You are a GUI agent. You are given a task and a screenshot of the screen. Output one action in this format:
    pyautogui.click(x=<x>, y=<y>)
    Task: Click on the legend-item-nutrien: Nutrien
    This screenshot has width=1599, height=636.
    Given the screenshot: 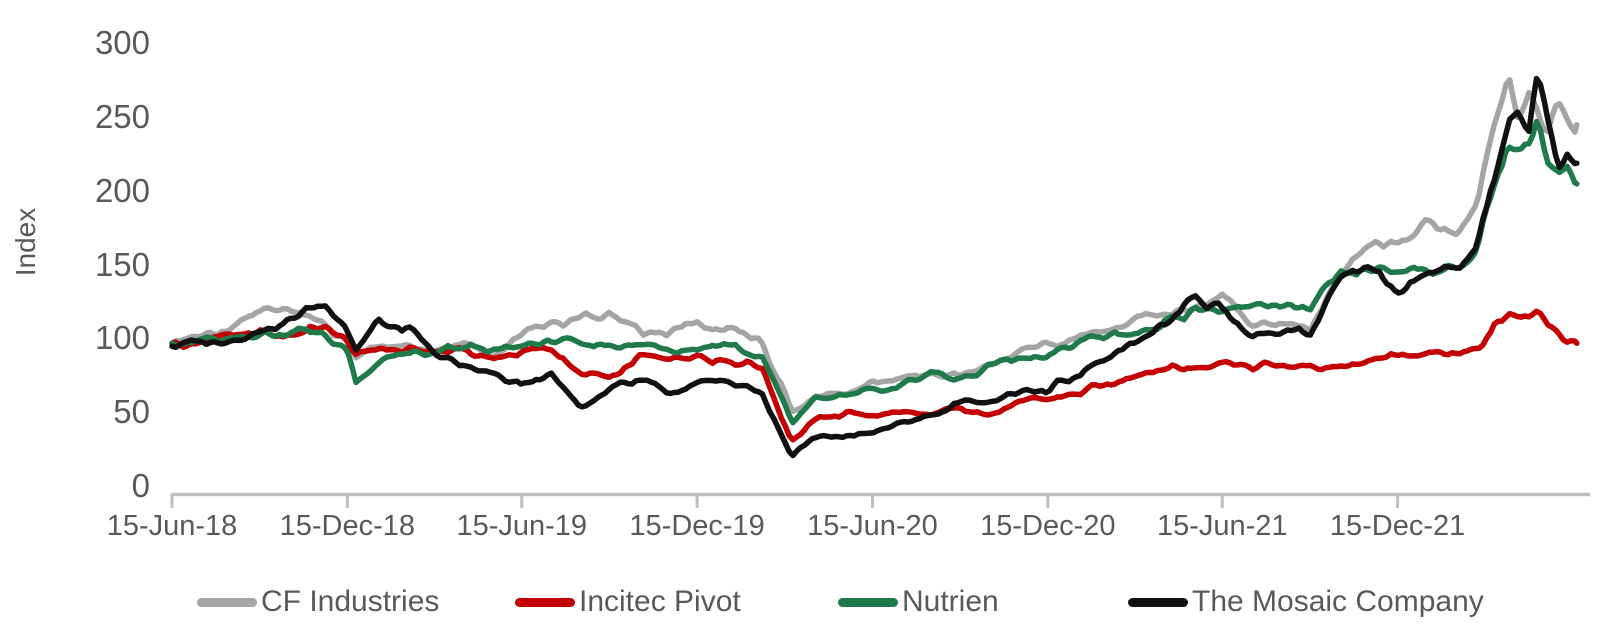 What is the action you would take?
    pyautogui.click(x=918, y=602)
    